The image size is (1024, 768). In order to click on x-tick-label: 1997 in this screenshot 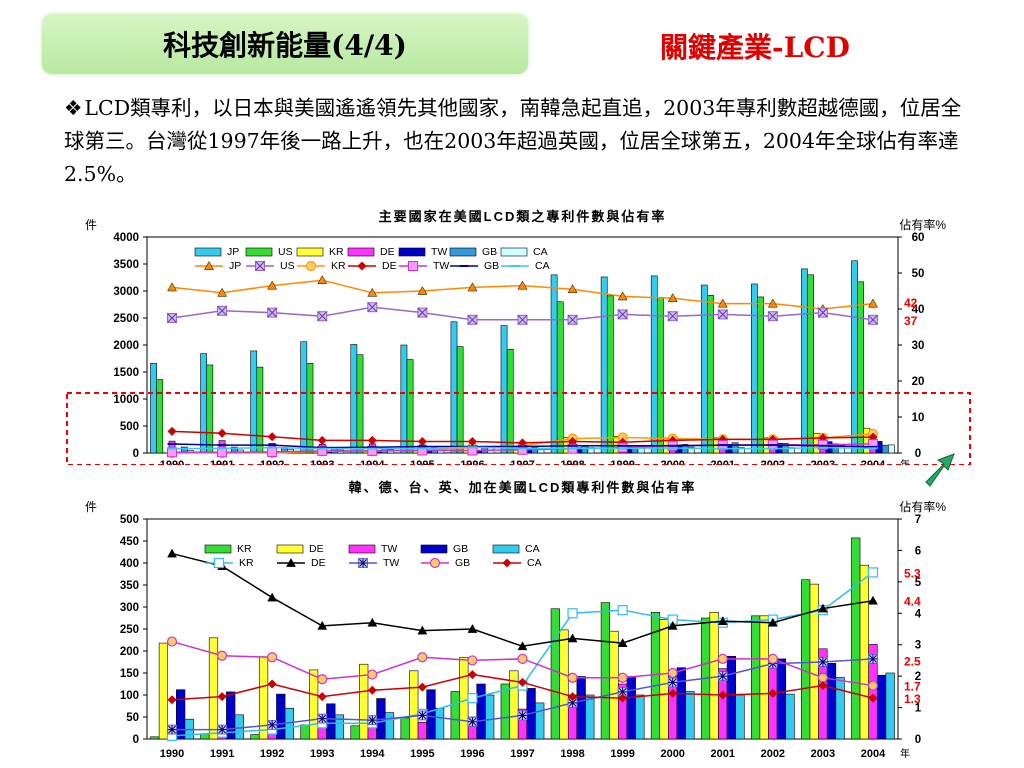, I will do `click(522, 462)`.